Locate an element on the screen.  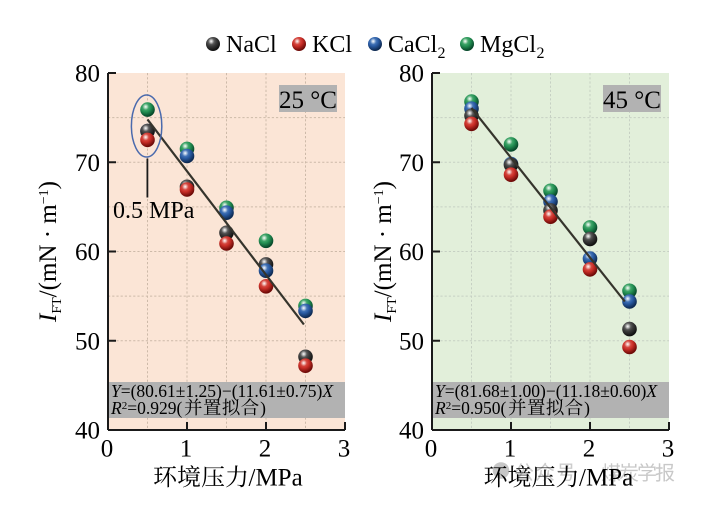
svg-text: 0.5 MPa is located at coordinates (154, 211).